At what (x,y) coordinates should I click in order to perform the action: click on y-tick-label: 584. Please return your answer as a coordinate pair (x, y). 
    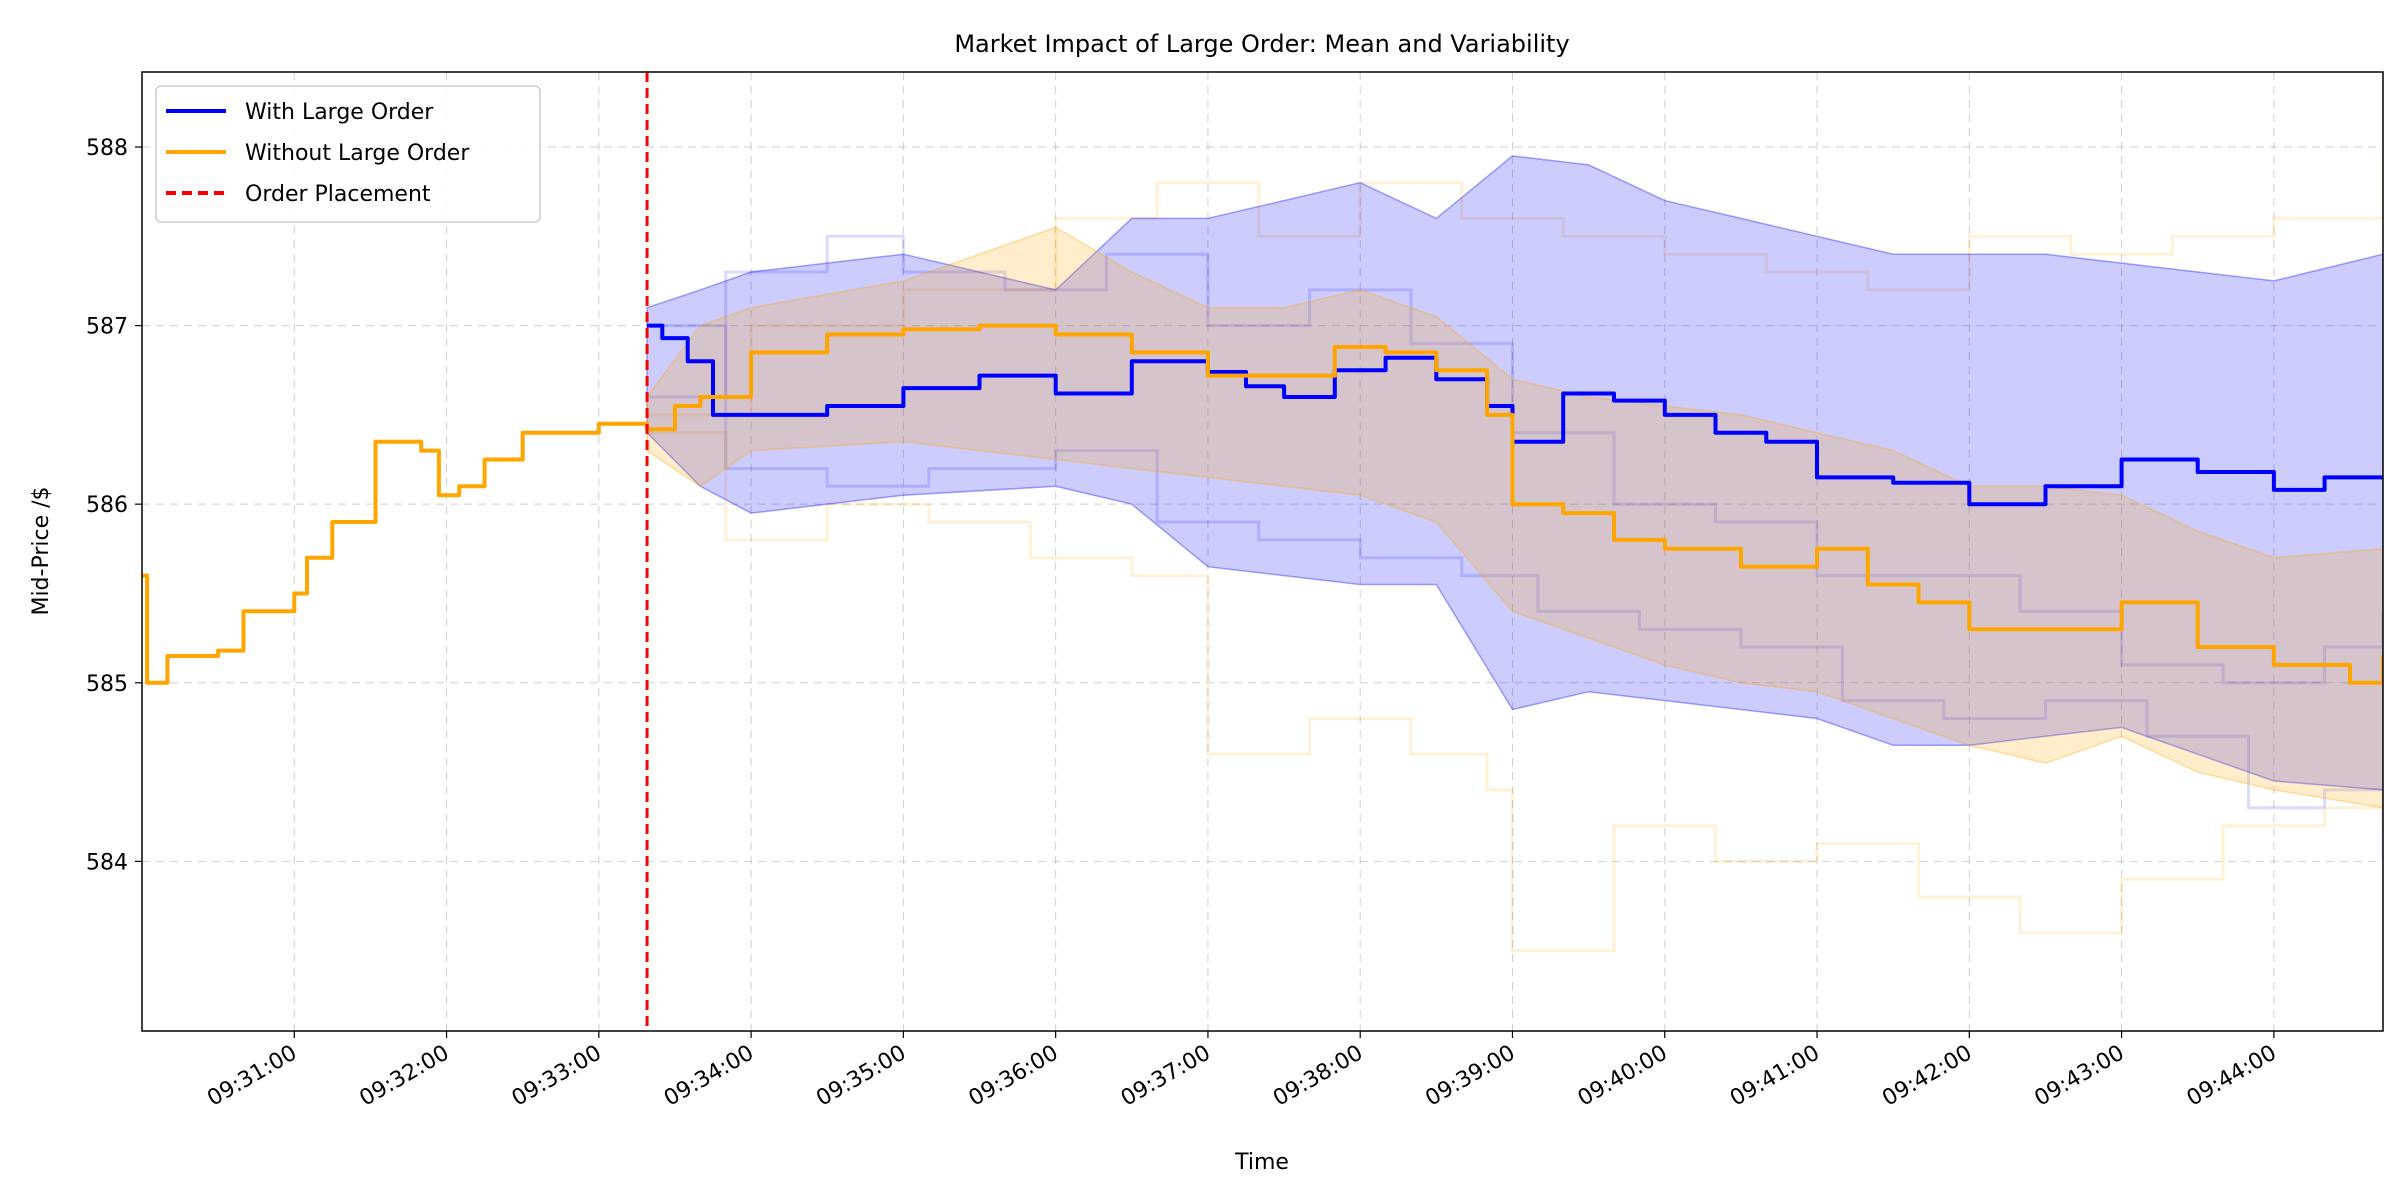
    Looking at the image, I should click on (107, 862).